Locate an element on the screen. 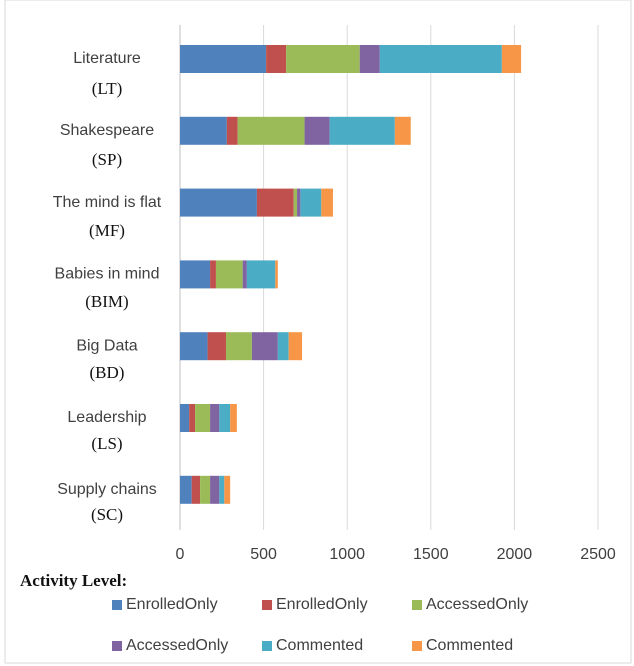 The width and height of the screenshot is (634, 666). category-label: Big Data is located at coordinates (106, 345).